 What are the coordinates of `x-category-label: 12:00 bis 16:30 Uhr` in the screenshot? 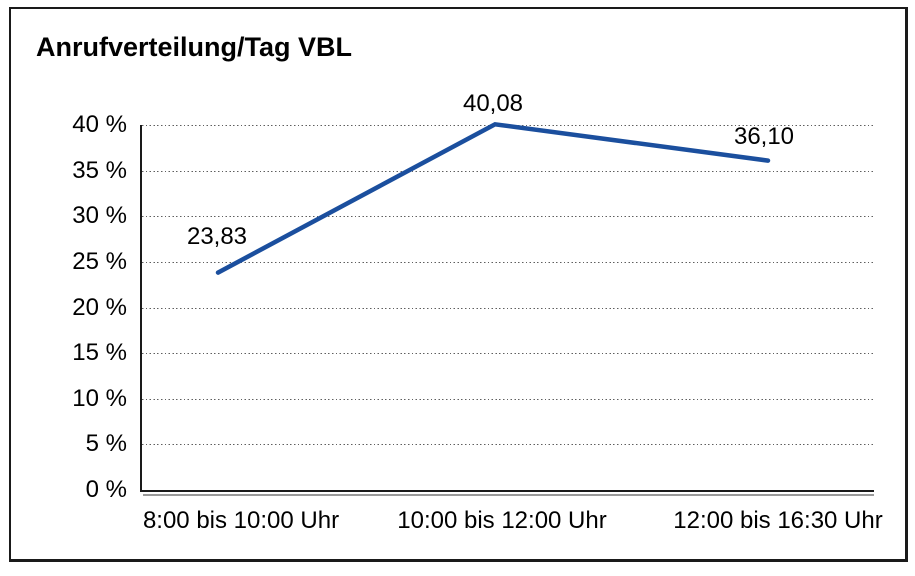 It's located at (778, 520).